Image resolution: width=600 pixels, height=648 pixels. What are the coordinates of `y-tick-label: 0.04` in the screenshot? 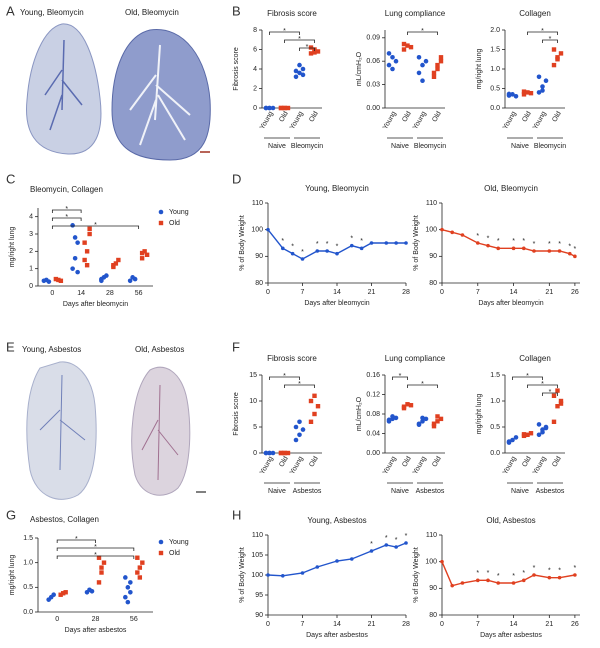 It's located at (373, 433).